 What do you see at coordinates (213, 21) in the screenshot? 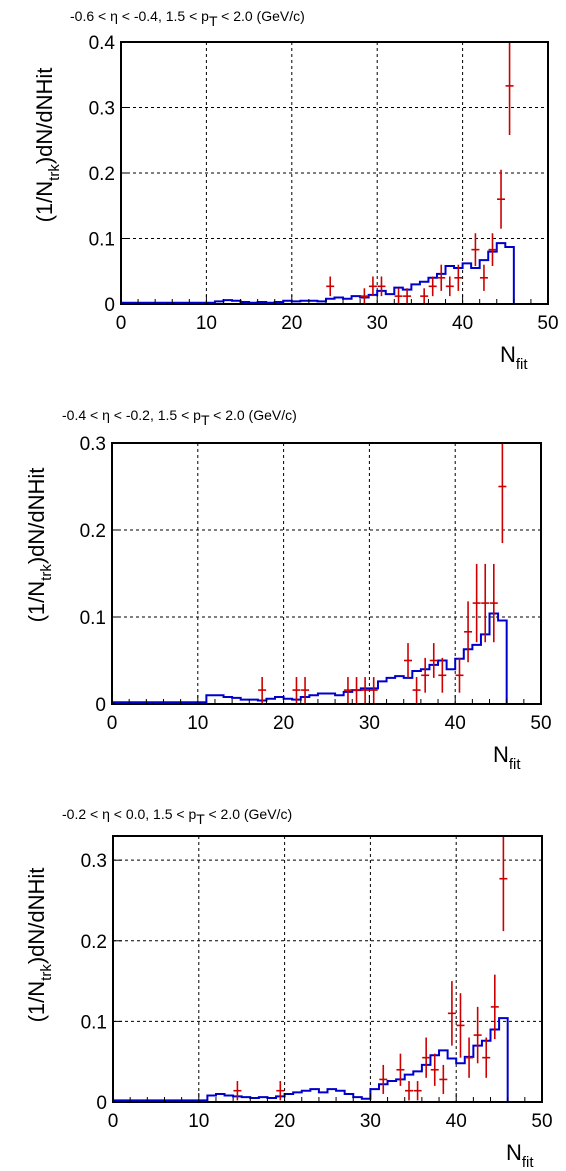
I see `title-subscript: T` at bounding box center [213, 21].